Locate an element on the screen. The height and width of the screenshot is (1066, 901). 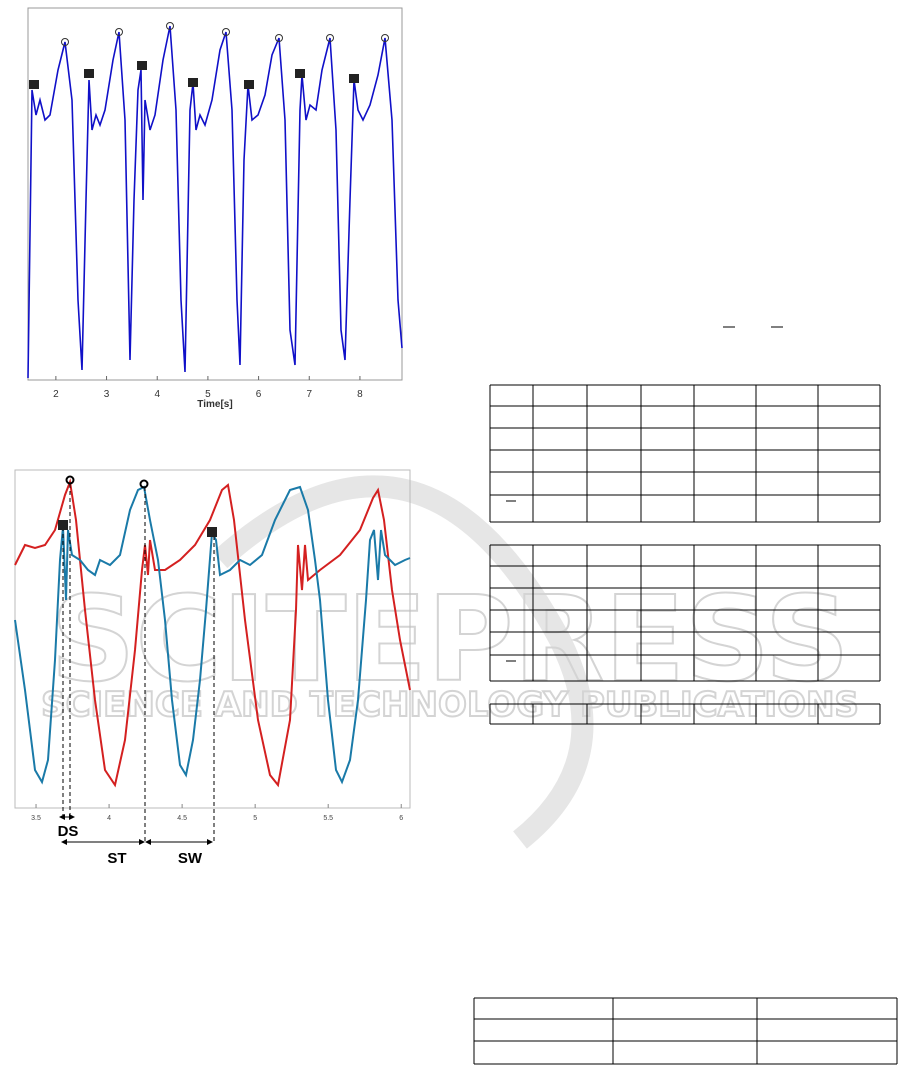
x-tick-label: 7 is located at coordinates (309, 394).